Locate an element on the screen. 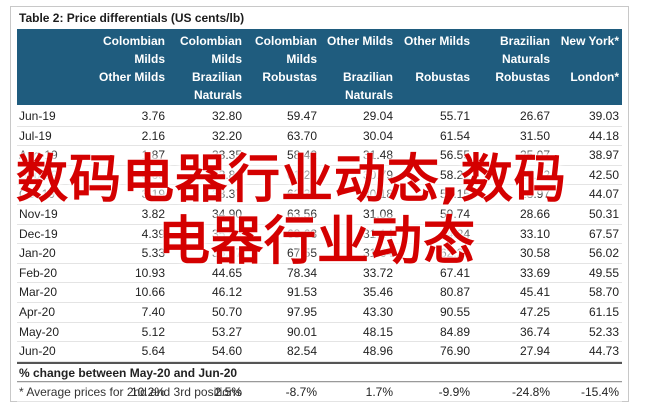  row-month: May-20 is located at coordinates (39, 331).